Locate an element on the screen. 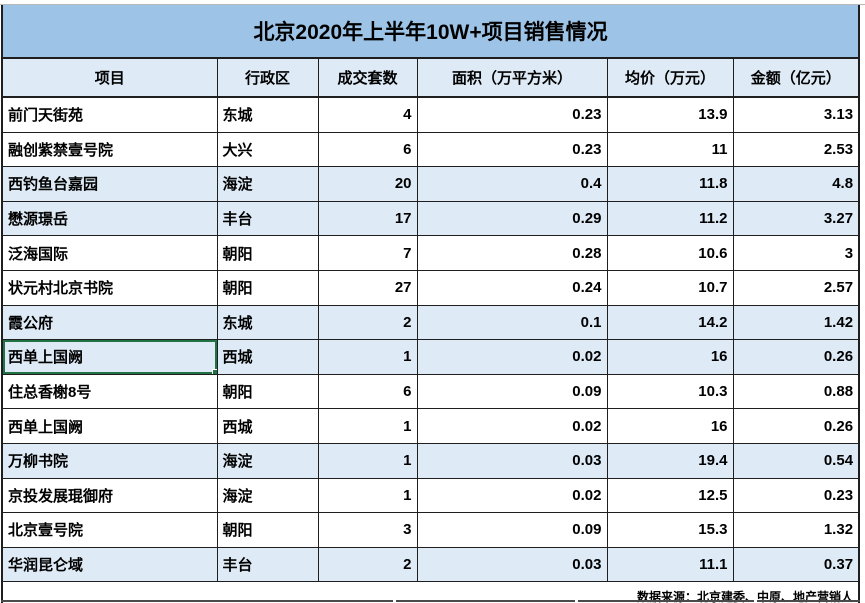 This screenshot has height=603, width=865. col-header-avg-price: 均价（万元） is located at coordinates (670, 77).